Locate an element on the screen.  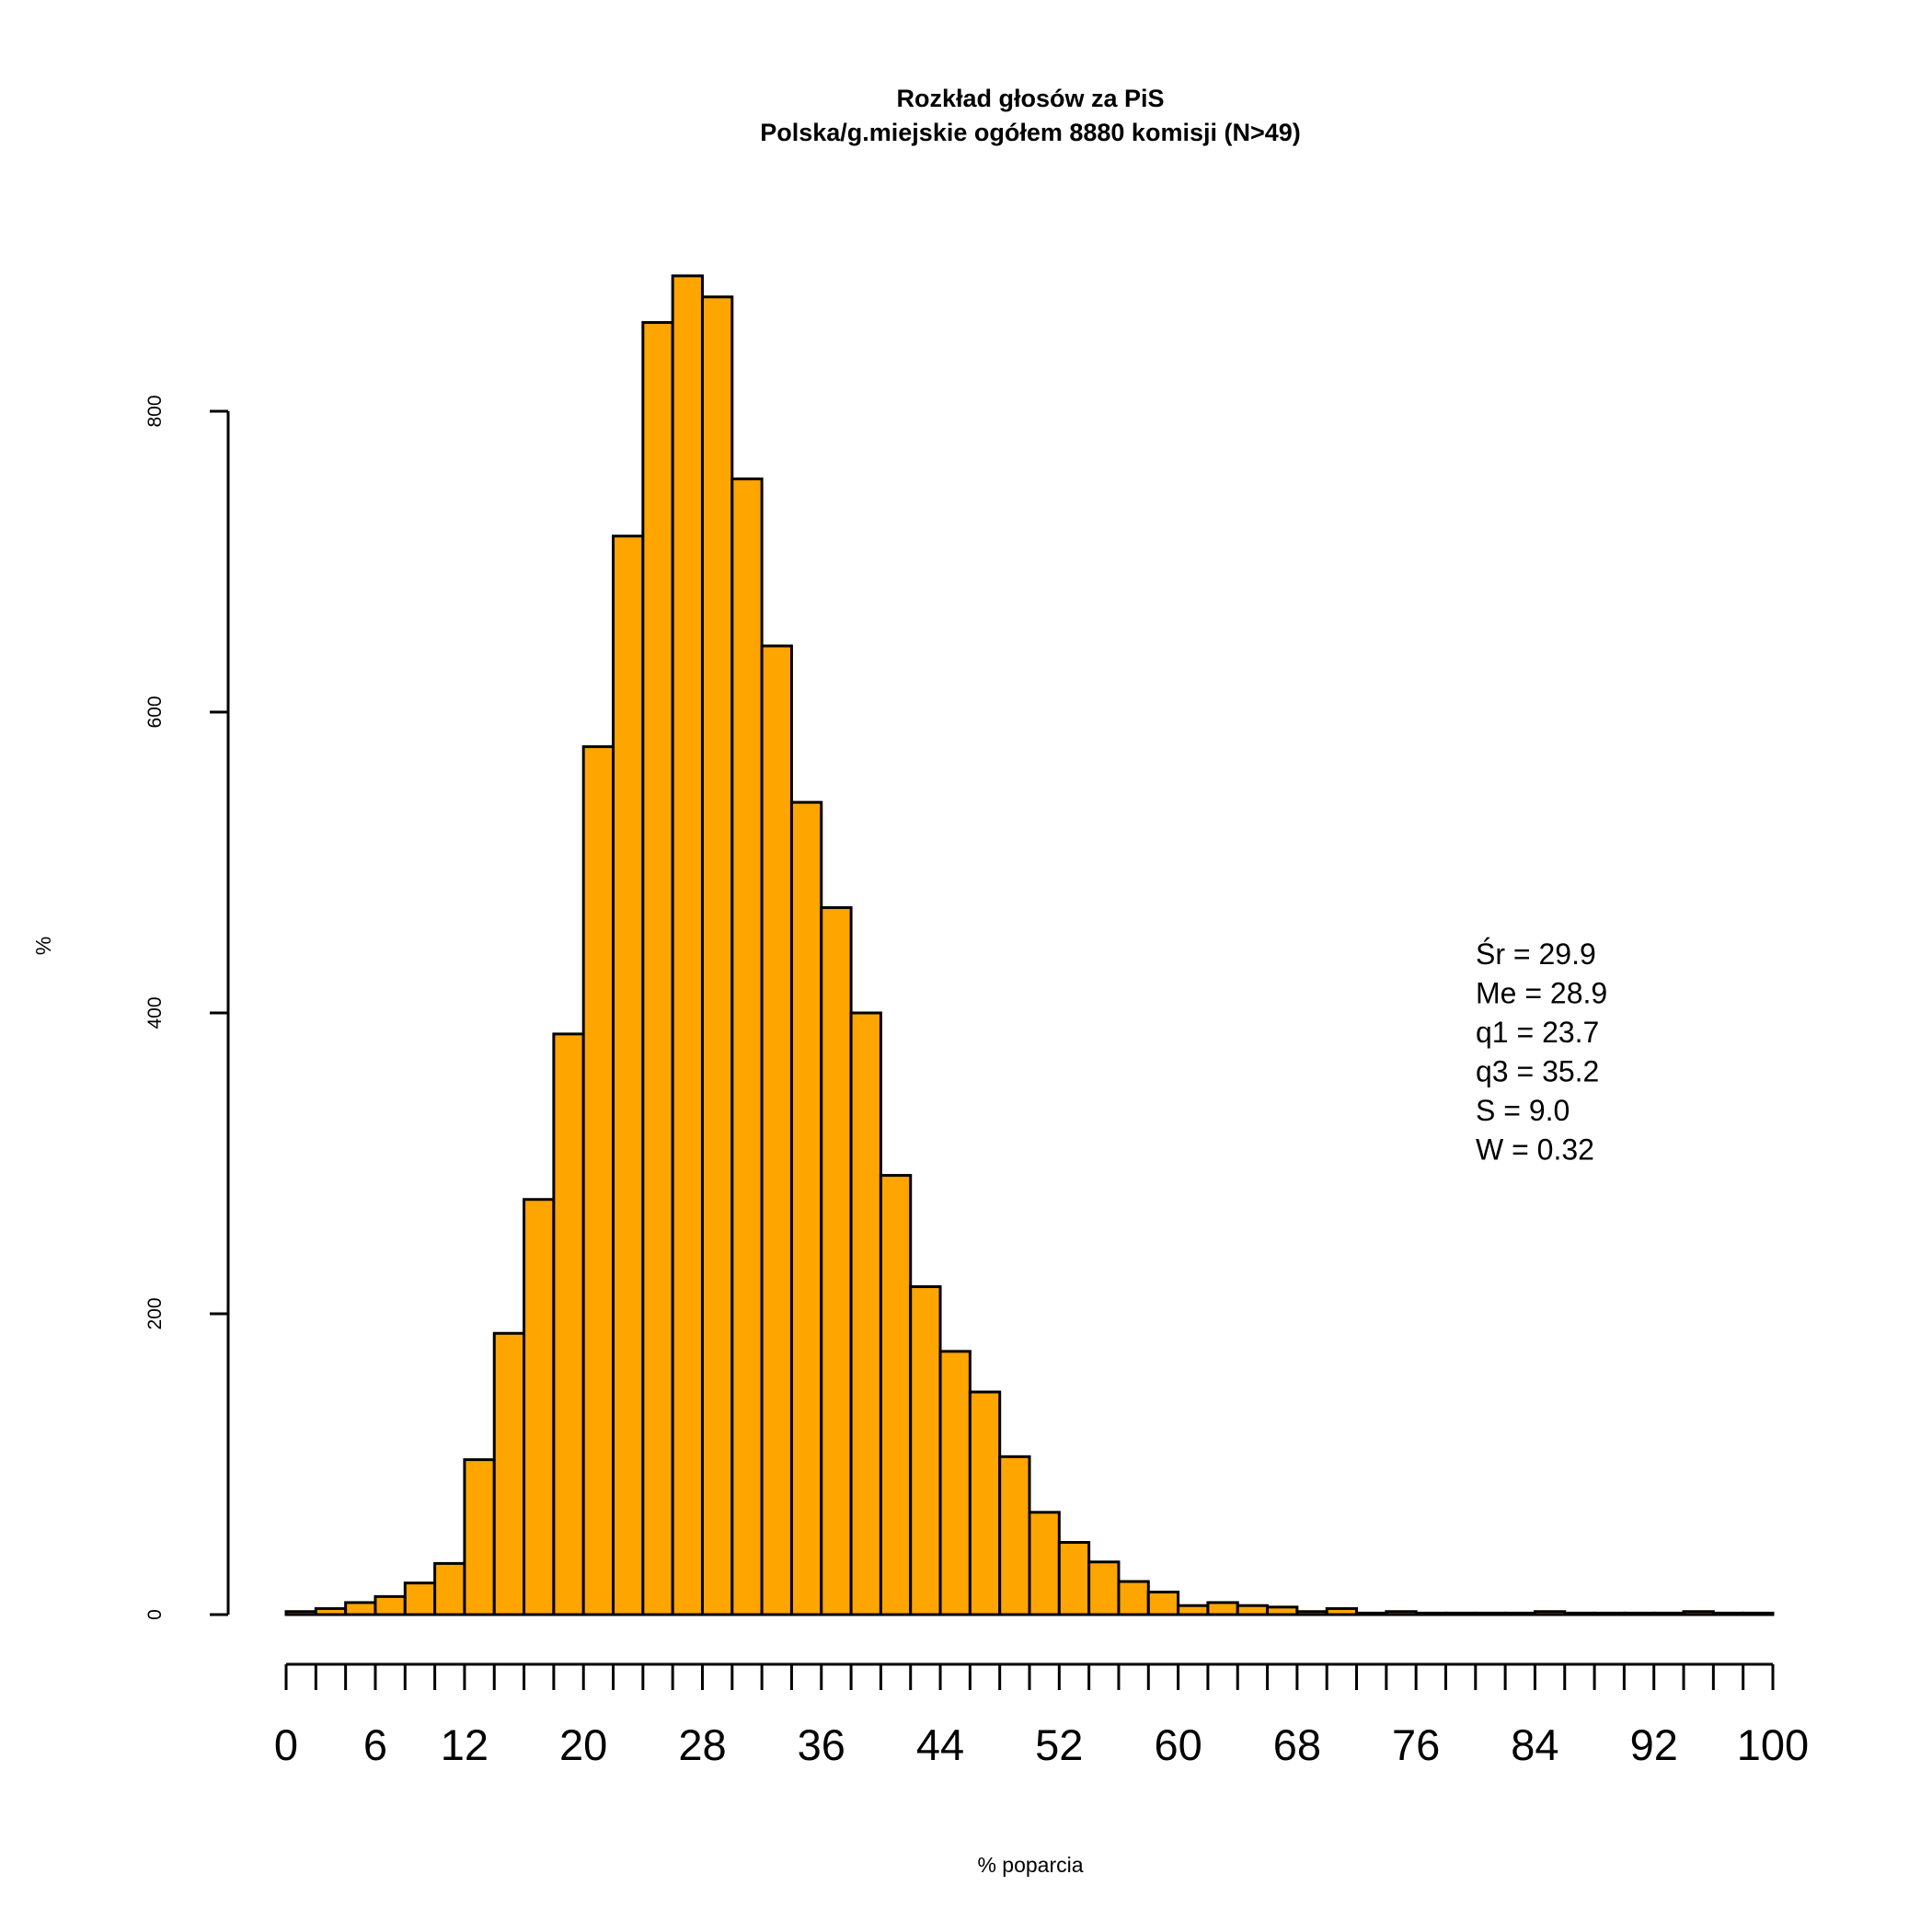
stat-line: q3 = 35.2 is located at coordinates (1537, 1071).